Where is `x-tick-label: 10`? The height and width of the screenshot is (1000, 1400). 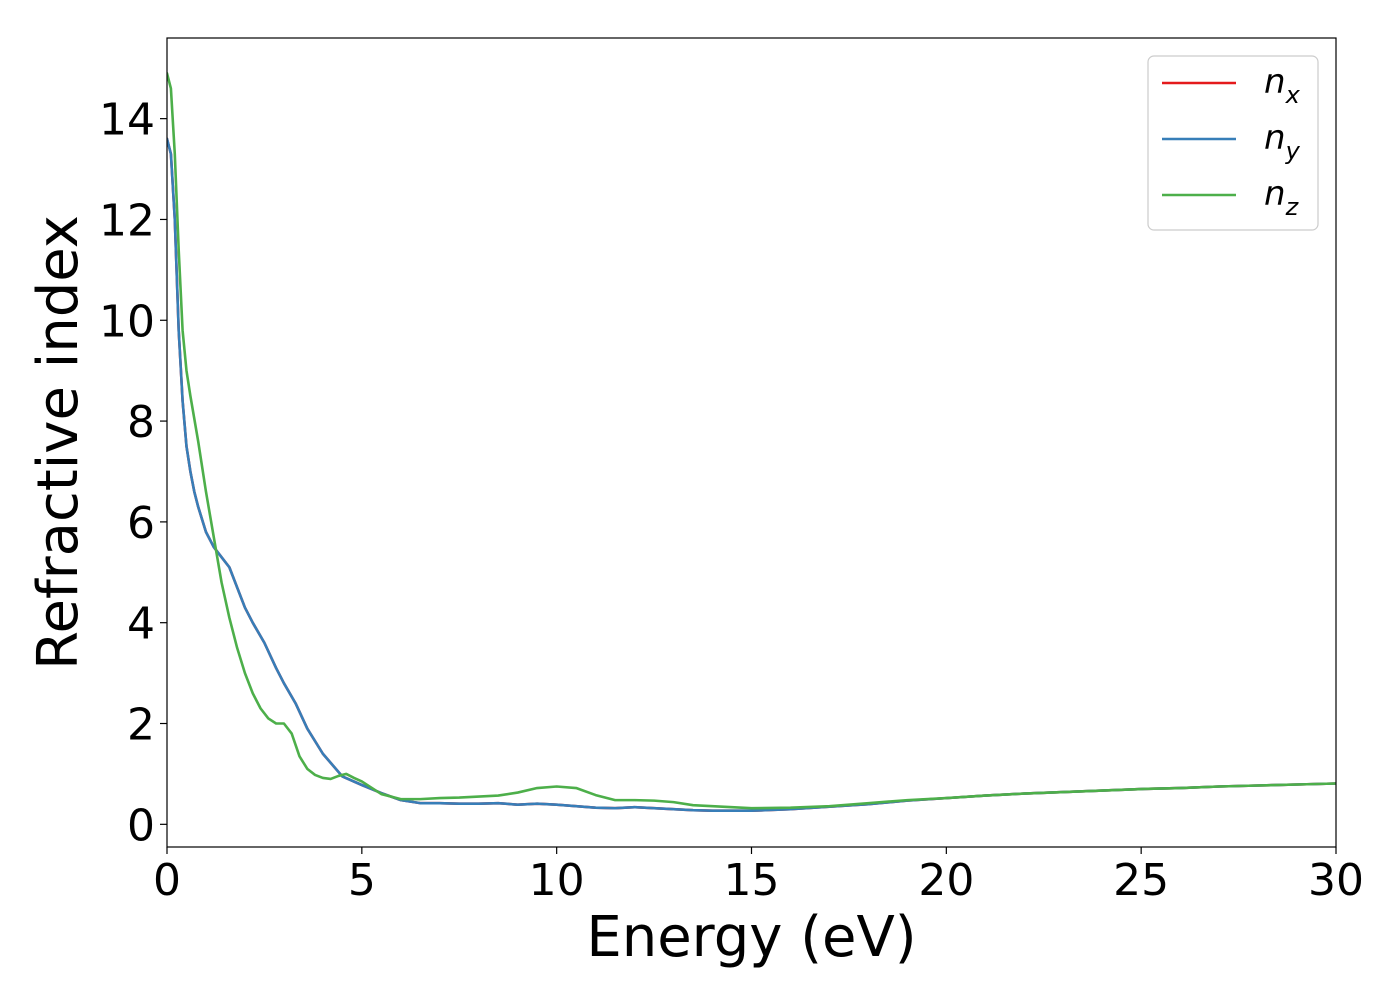
x-tick-label: 10 is located at coordinates (557, 880).